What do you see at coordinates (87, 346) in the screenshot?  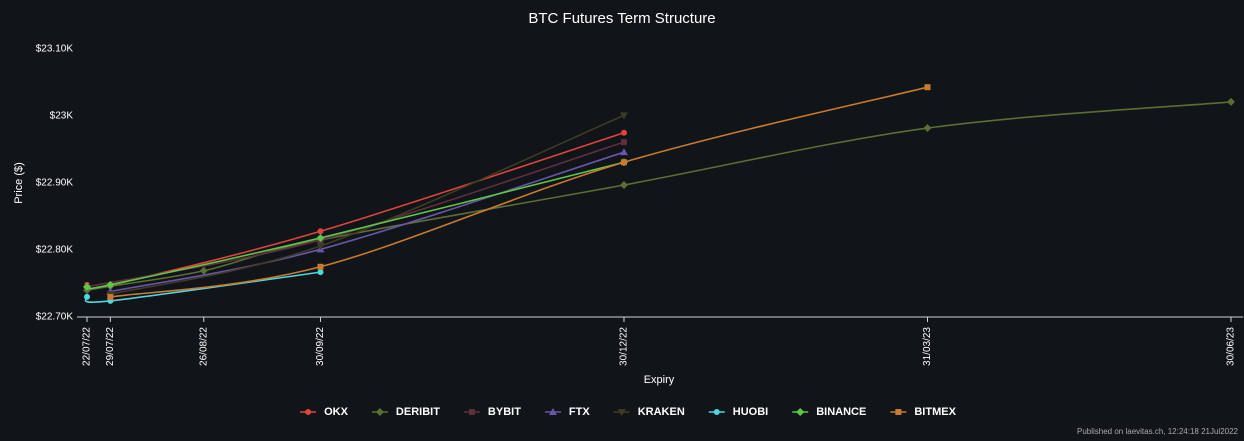 I see `x-tick-label: 22/07/22` at bounding box center [87, 346].